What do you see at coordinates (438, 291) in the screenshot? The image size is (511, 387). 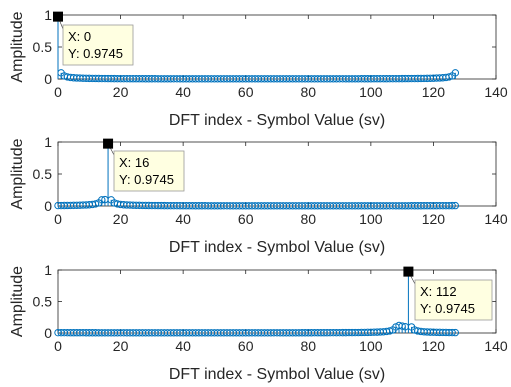 I see `datatip-x-text: X: 112` at bounding box center [438, 291].